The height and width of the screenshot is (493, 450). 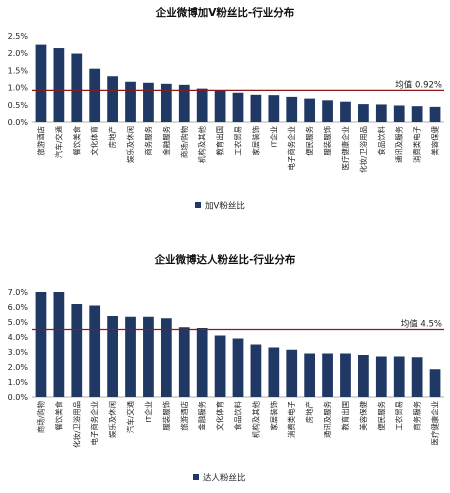 I want to click on y-tick-label: 5.0%, so click(x=18, y=322).